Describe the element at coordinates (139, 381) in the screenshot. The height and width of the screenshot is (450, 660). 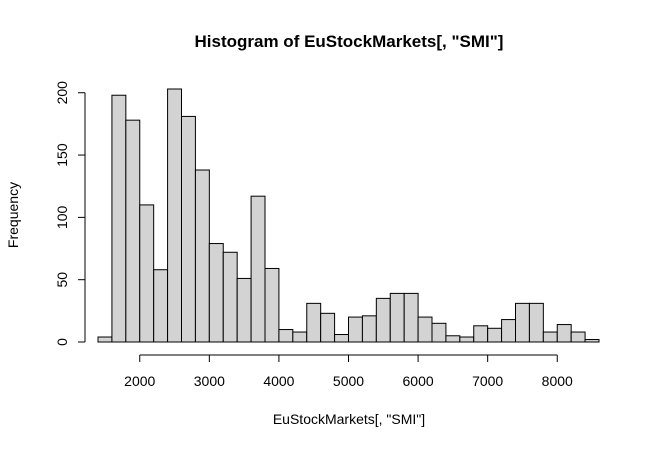
I see `x-tick-label: 2000` at that location.